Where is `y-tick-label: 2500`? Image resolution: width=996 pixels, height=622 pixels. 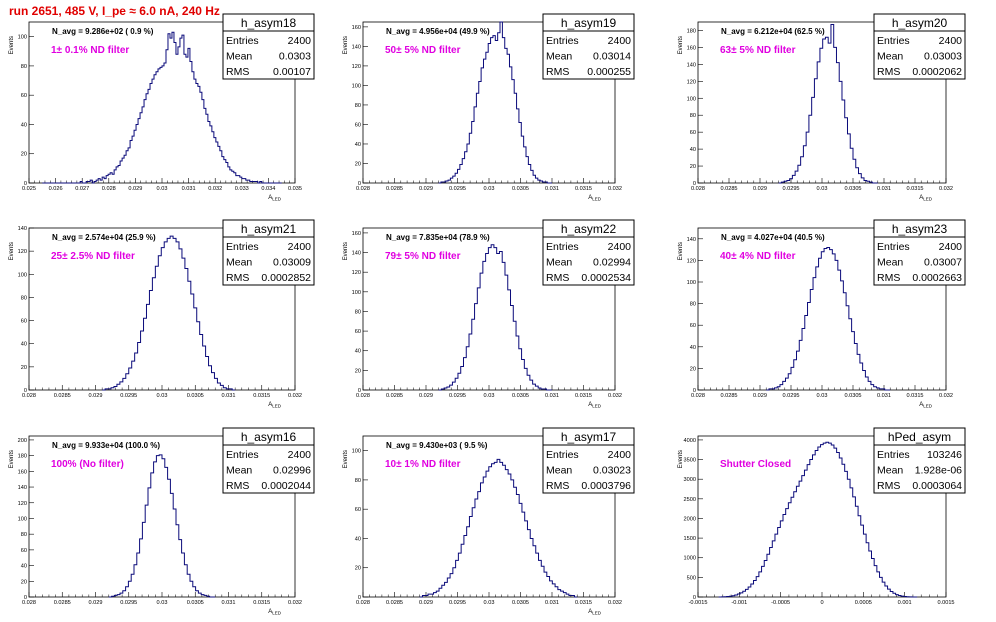 y-tick-label: 2500 is located at coordinates (690, 500).